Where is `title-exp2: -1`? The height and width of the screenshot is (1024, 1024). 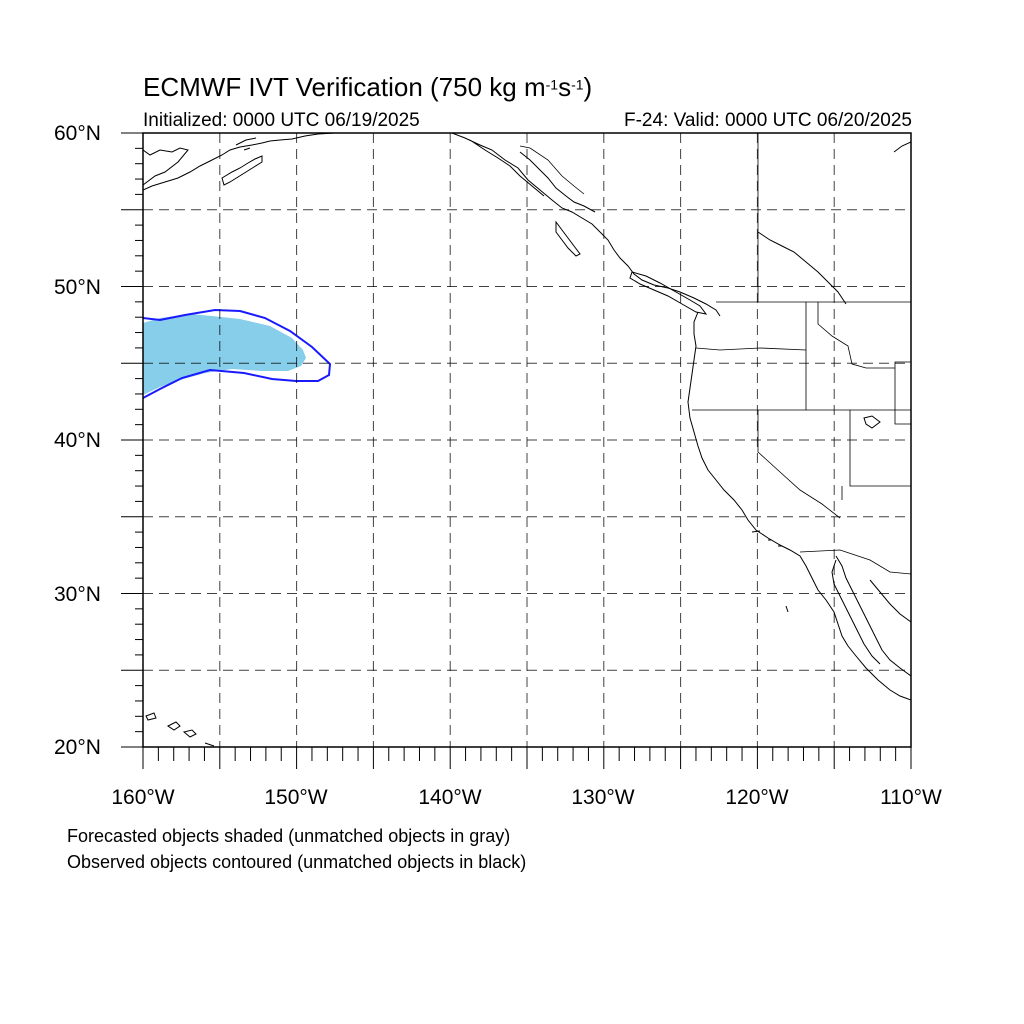
title-exp2: -1 is located at coordinates (577, 84).